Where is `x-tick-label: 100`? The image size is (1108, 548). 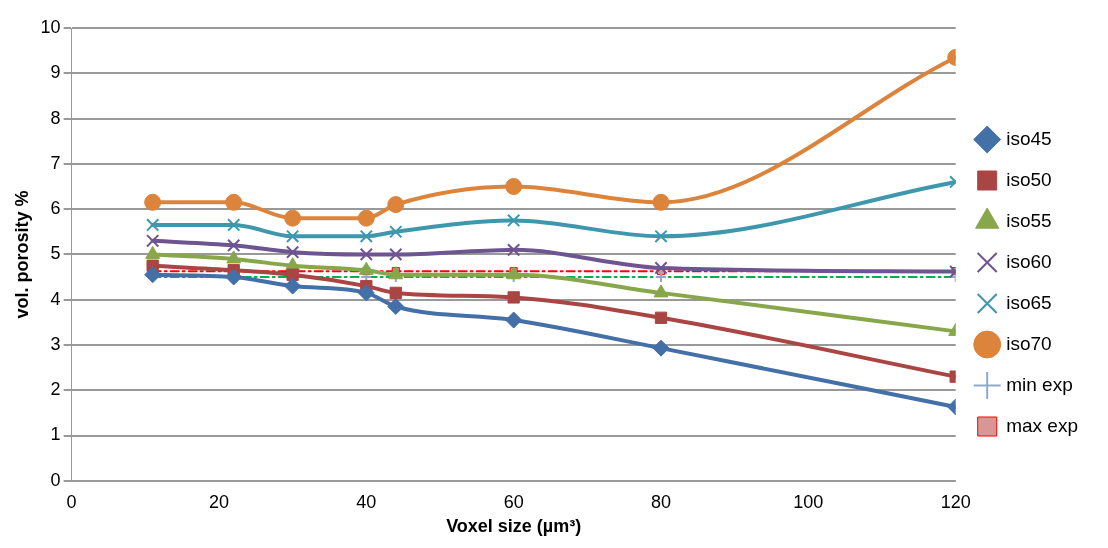 x-tick-label: 100 is located at coordinates (808, 501).